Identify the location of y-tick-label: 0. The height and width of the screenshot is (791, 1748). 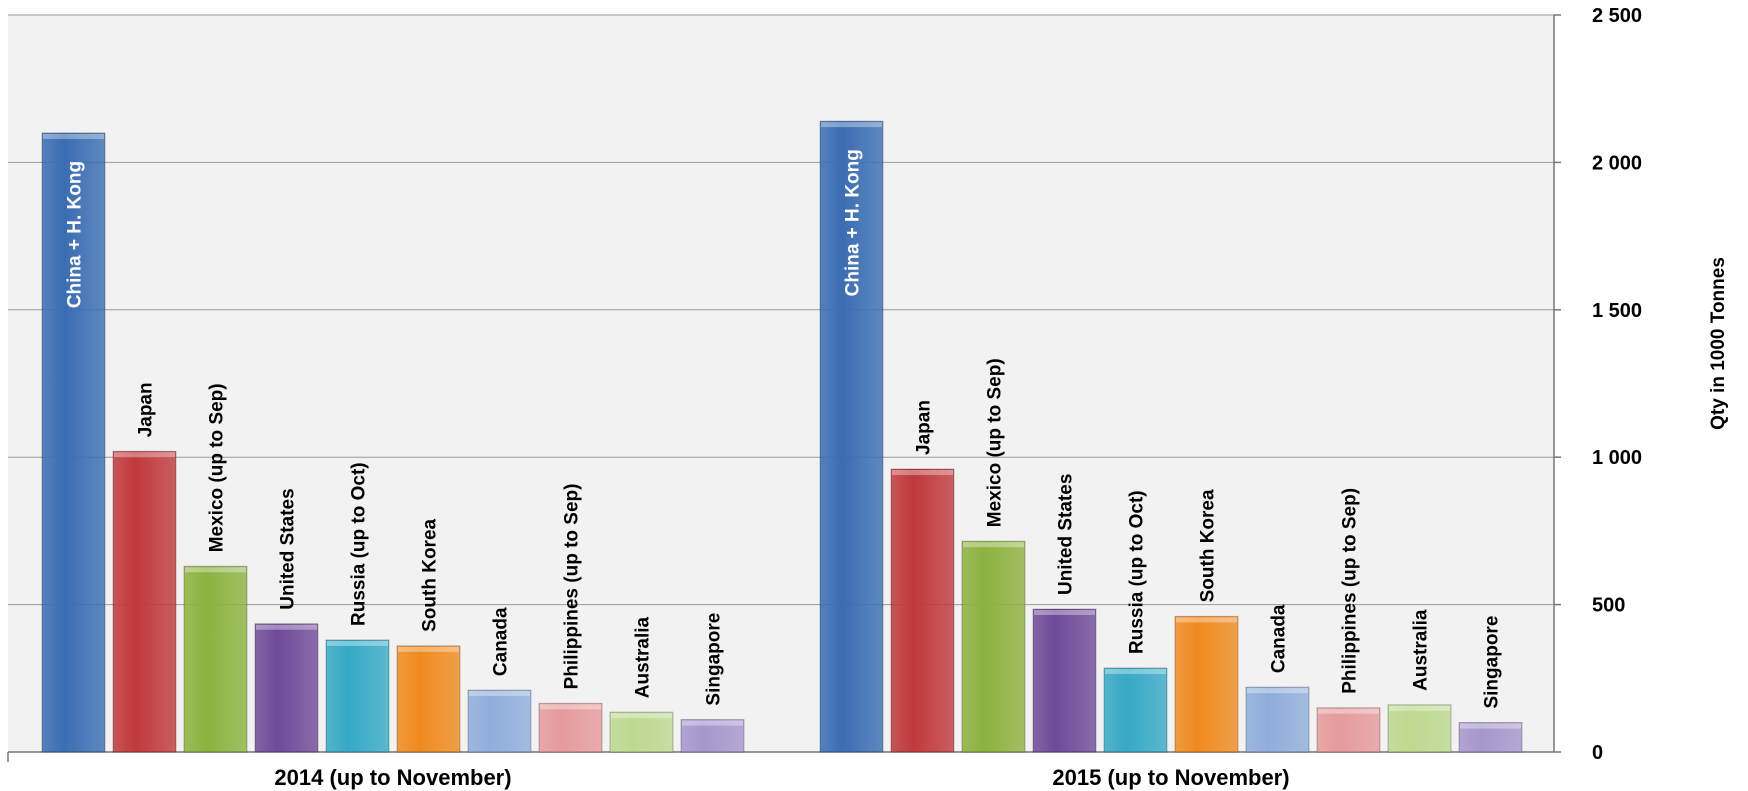
(1597, 753).